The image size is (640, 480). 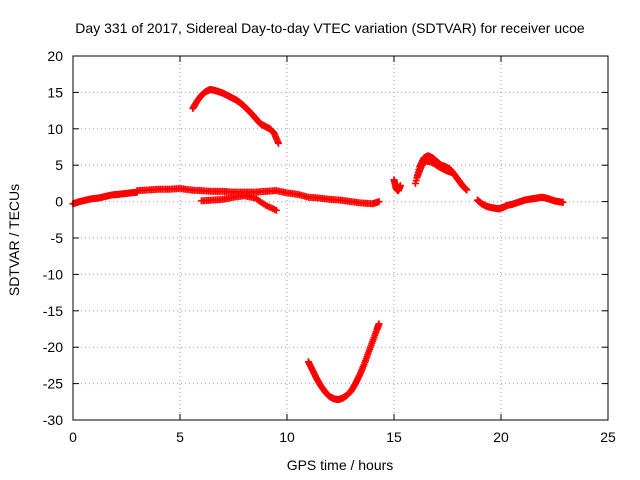 I want to click on y-tick-label: 5, so click(x=59, y=165).